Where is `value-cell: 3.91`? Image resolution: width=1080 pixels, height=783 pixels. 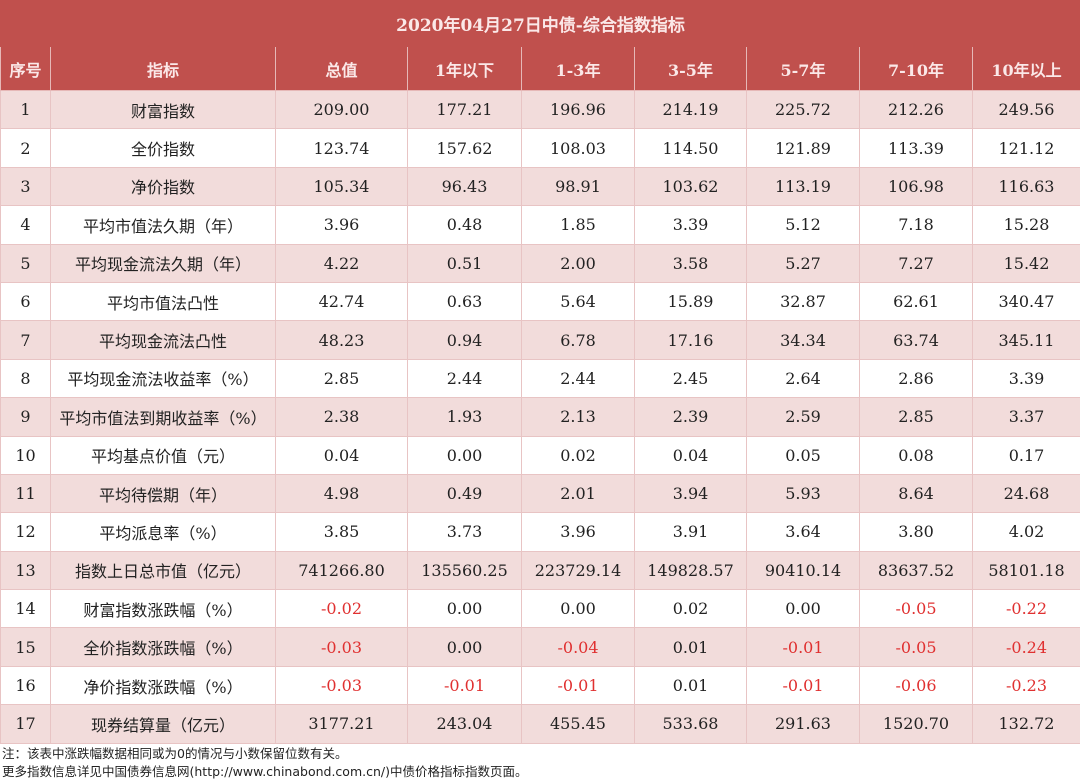
value-cell: 3.91 is located at coordinates (690, 532).